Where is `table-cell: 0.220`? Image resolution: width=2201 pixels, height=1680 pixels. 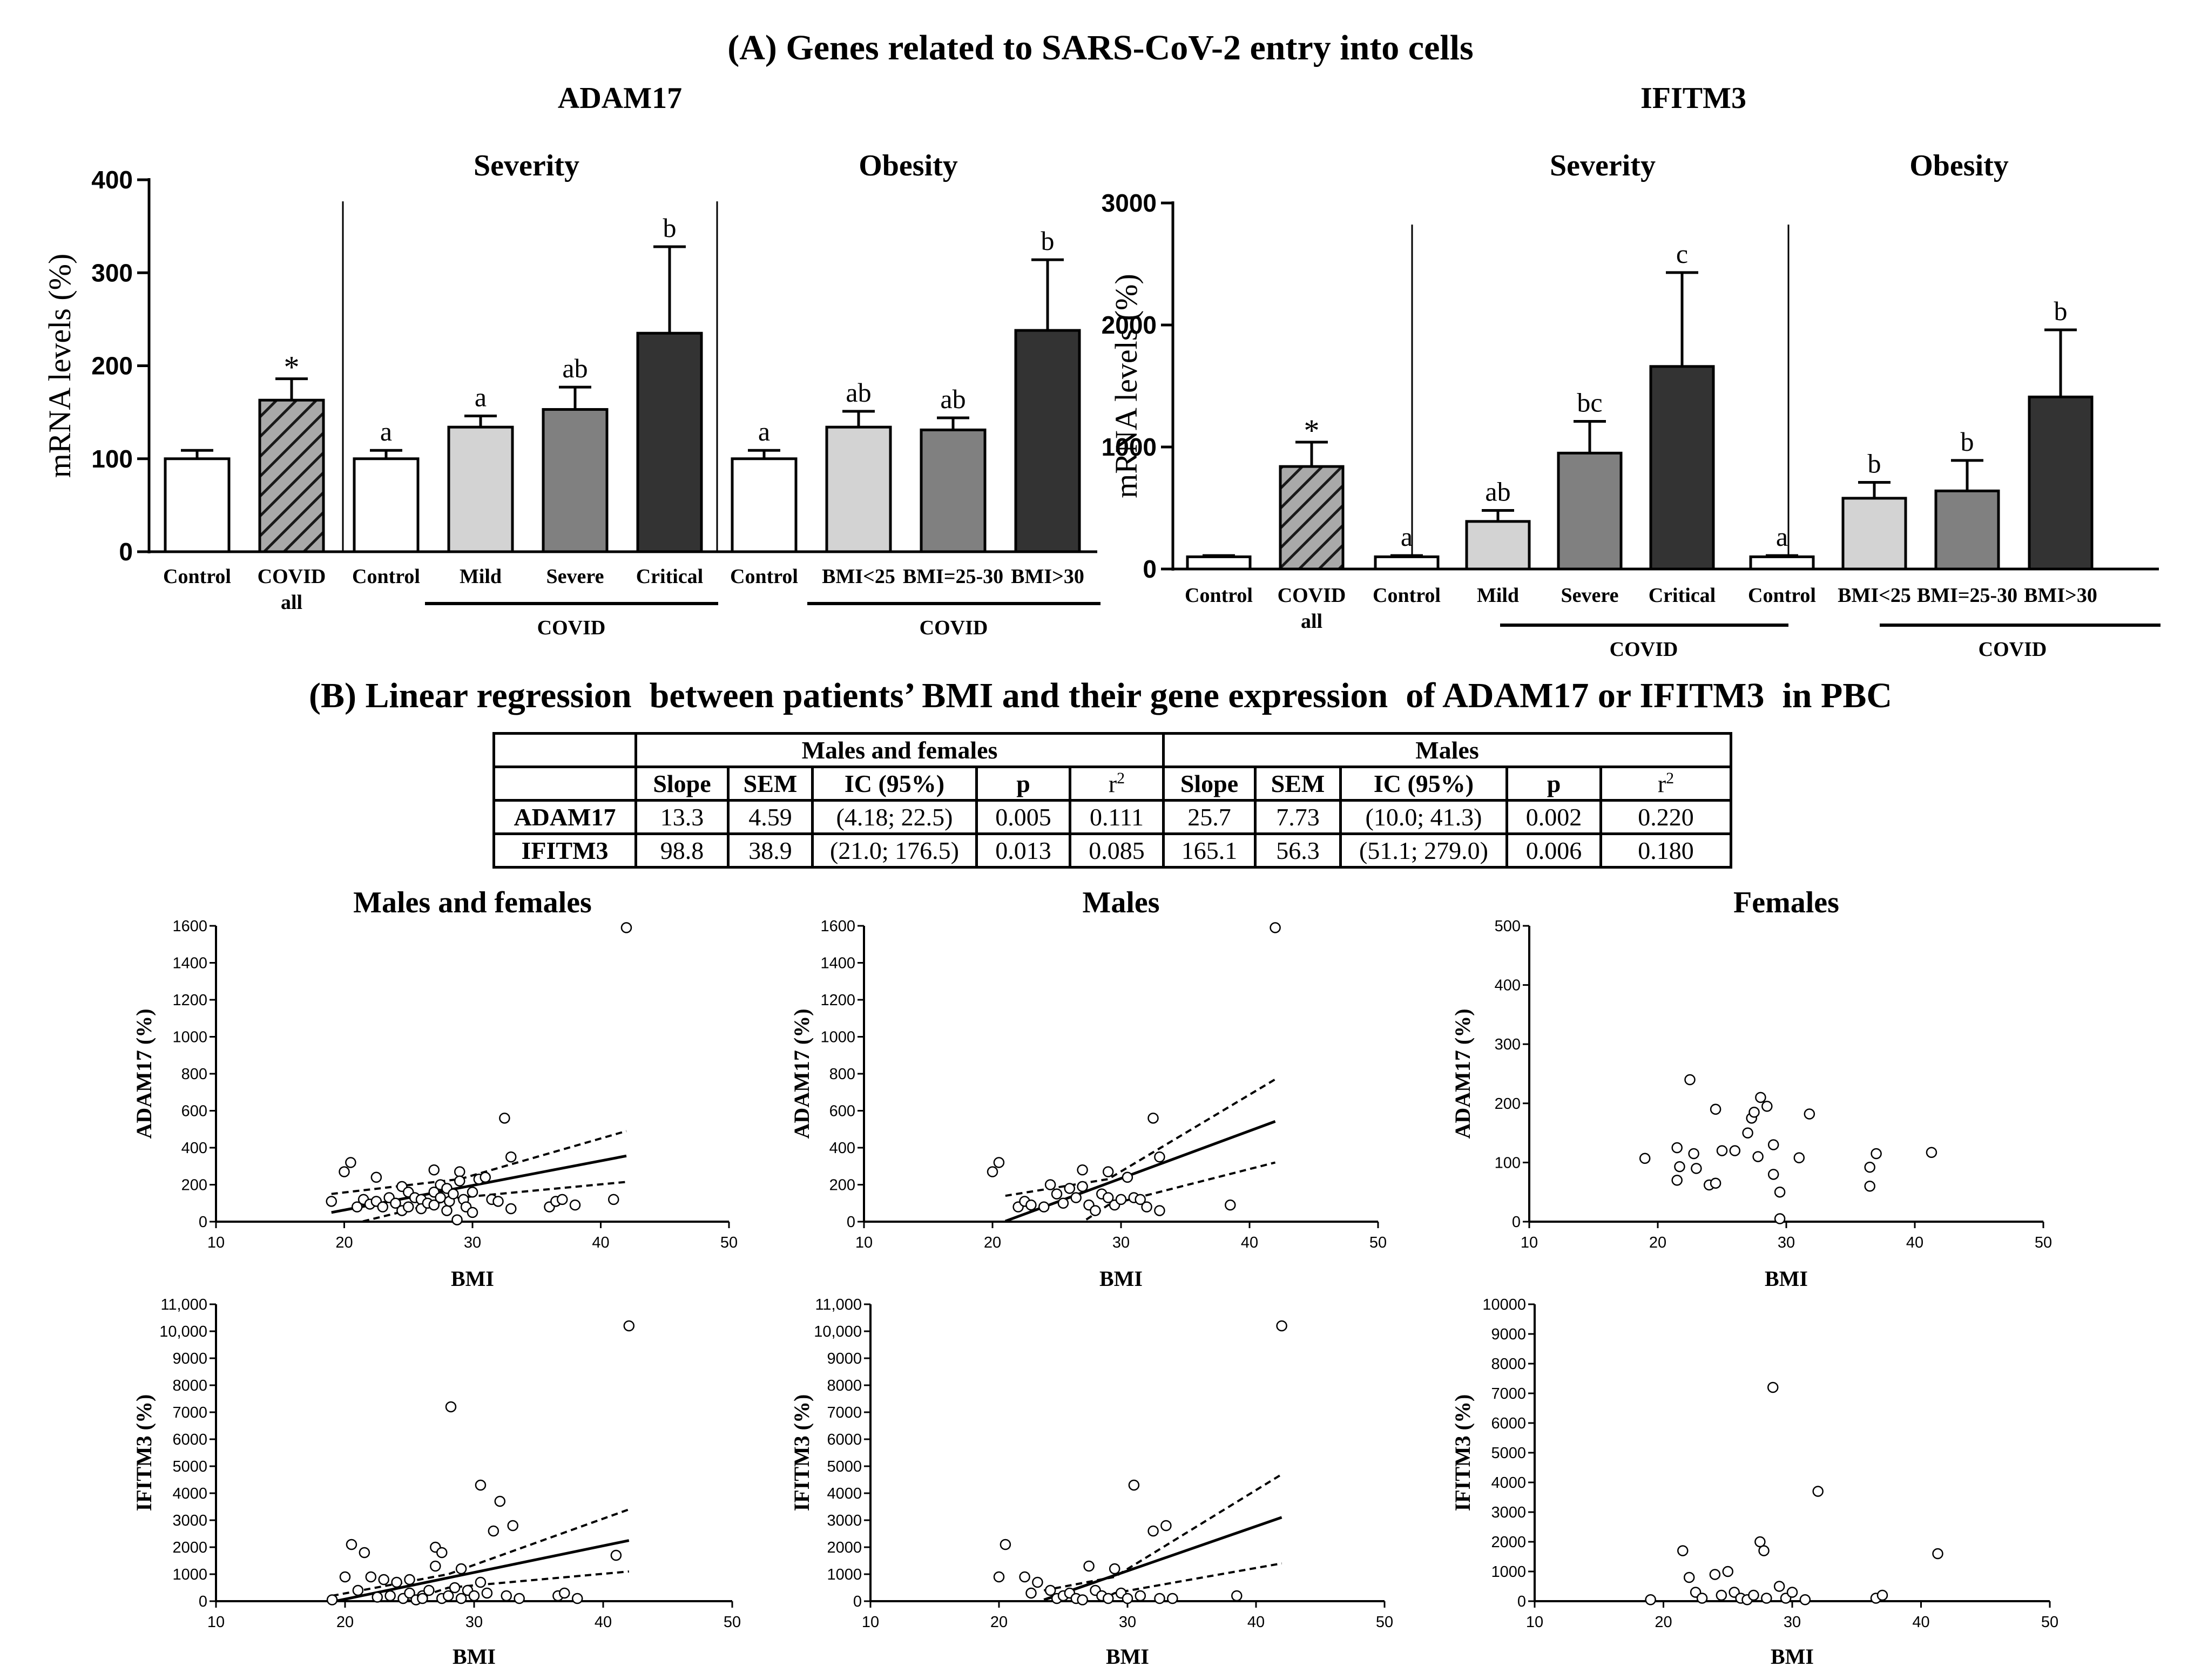
table-cell: 0.220 is located at coordinates (1665, 817).